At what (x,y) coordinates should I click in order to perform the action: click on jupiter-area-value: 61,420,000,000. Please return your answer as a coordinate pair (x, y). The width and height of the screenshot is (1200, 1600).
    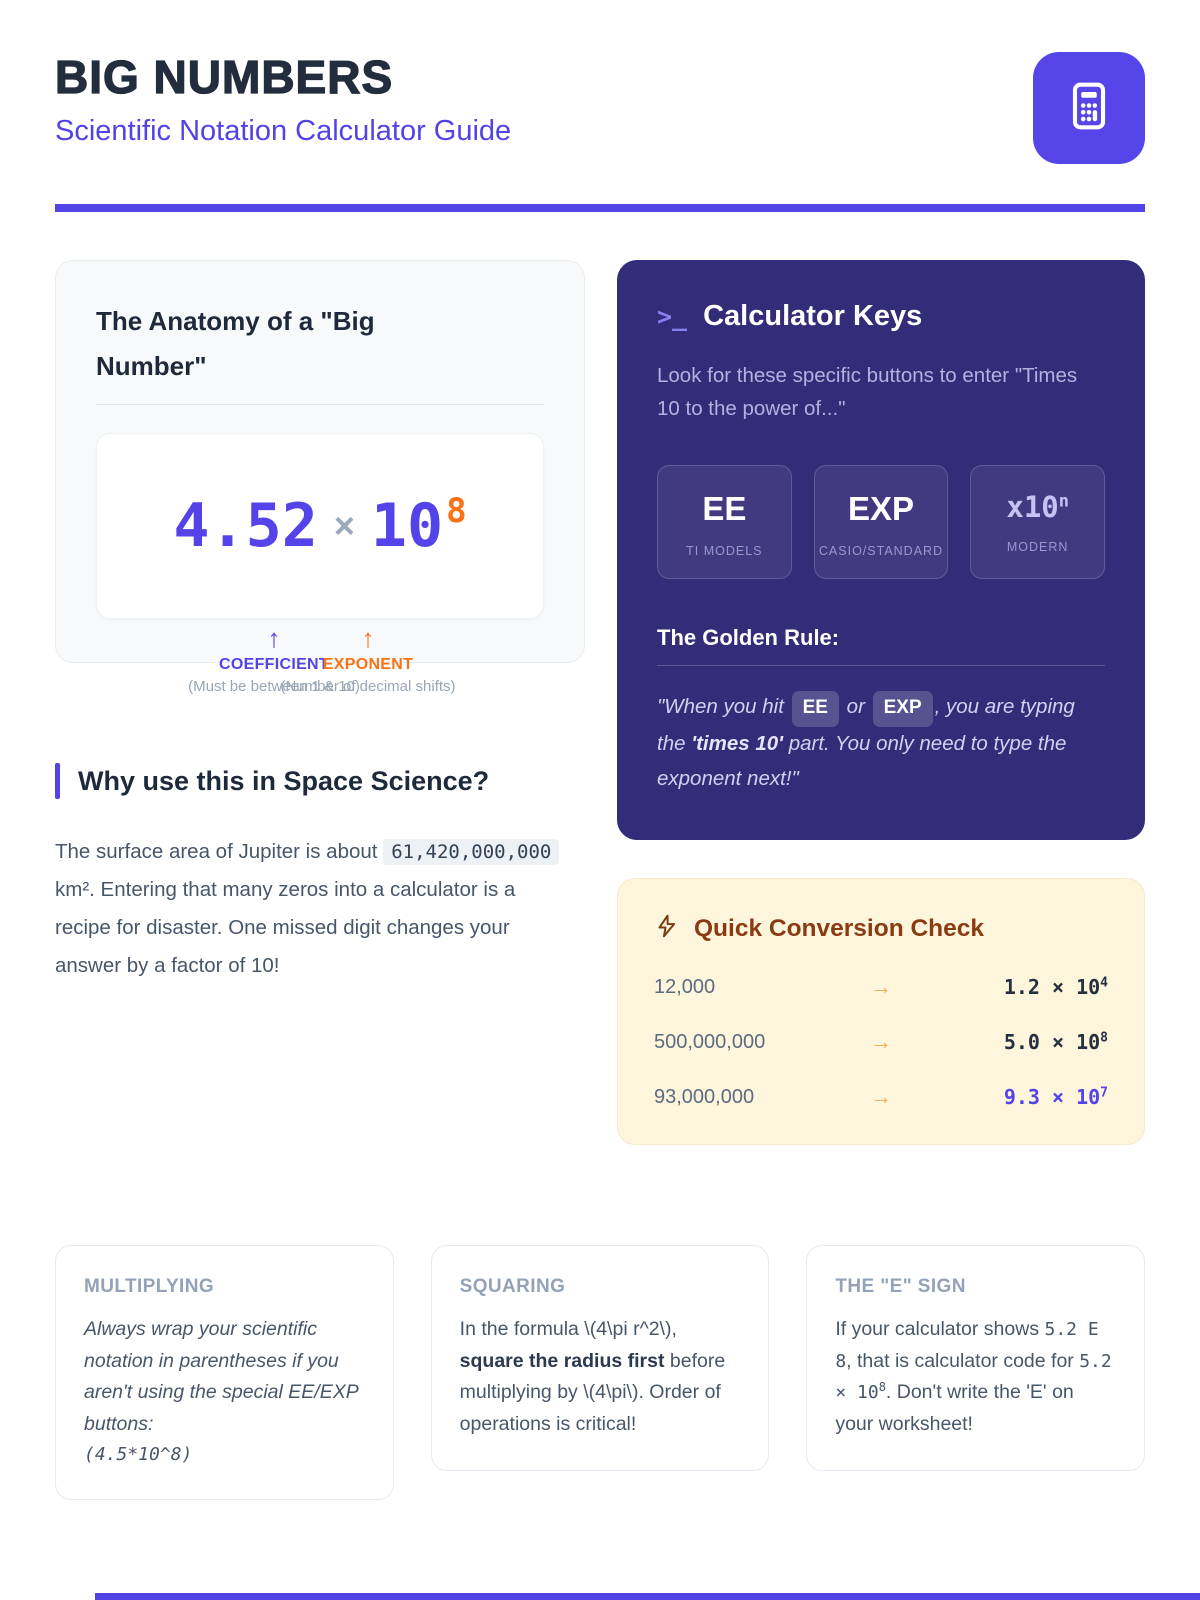
    Looking at the image, I should click on (471, 852).